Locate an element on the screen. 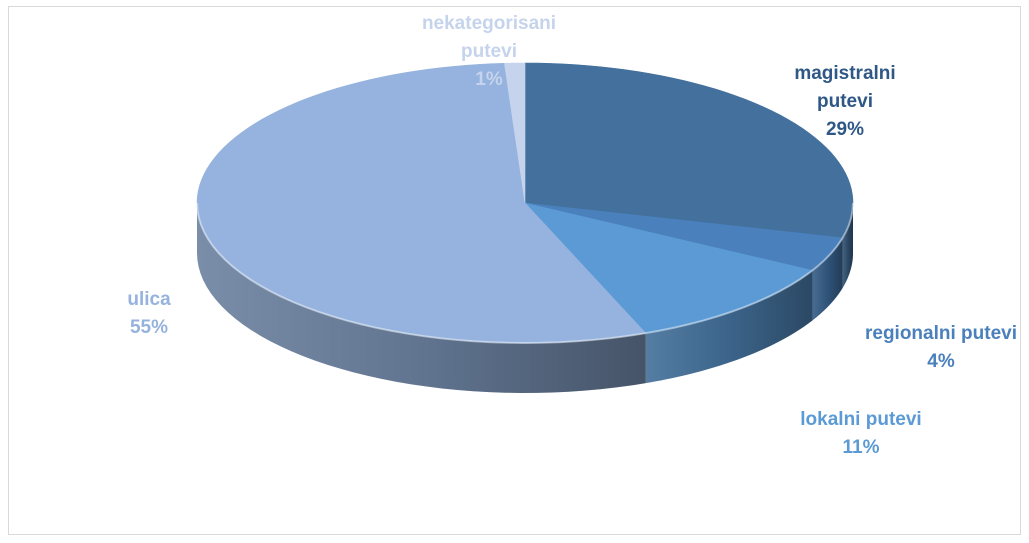  slice-category-label-3: ulica is located at coordinates (149, 299).